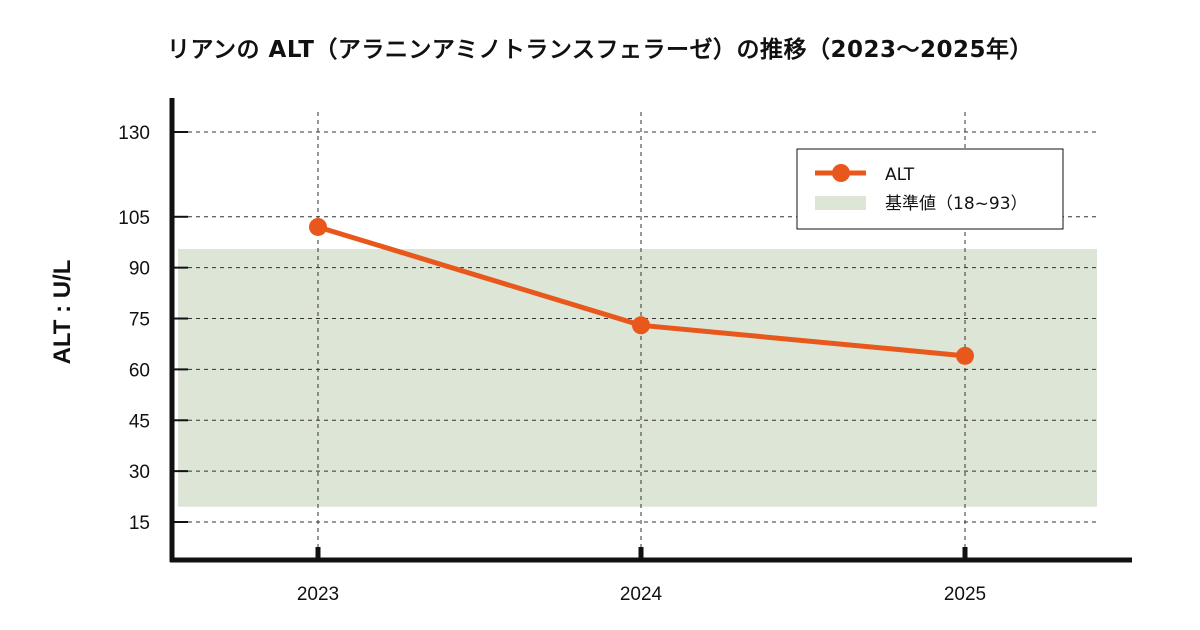  What do you see at coordinates (139, 269) in the screenshot?
I see `y-tick-label: 90` at bounding box center [139, 269].